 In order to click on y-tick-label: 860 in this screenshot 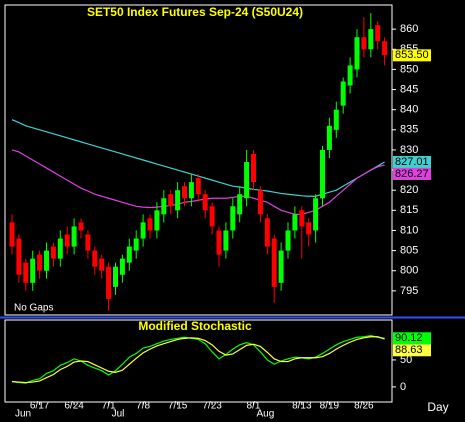, I will do `click(409, 29)`.